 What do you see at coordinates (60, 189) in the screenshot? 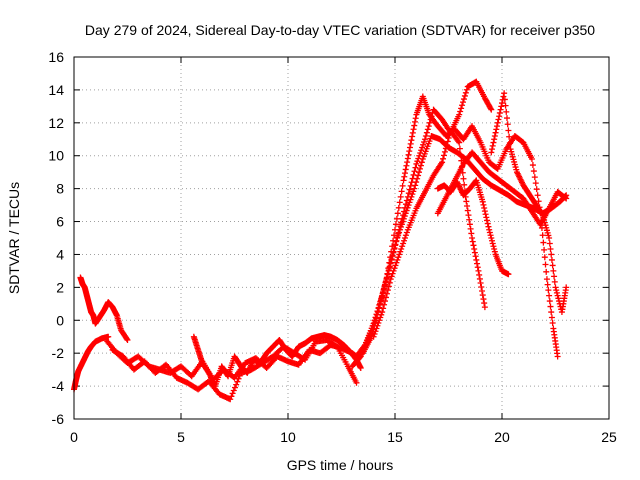
I see `y-tick-label: 8` at bounding box center [60, 189].